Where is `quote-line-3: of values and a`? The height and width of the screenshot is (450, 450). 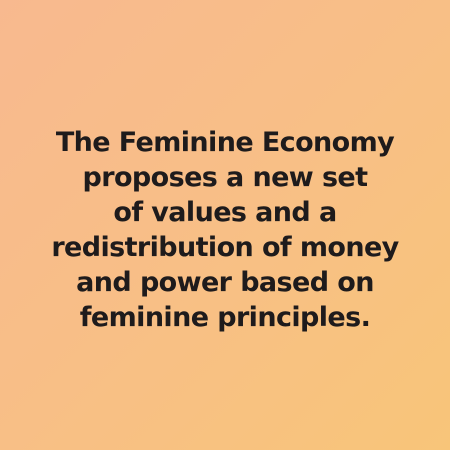
quote-line-3: of values and a is located at coordinates (225, 212).